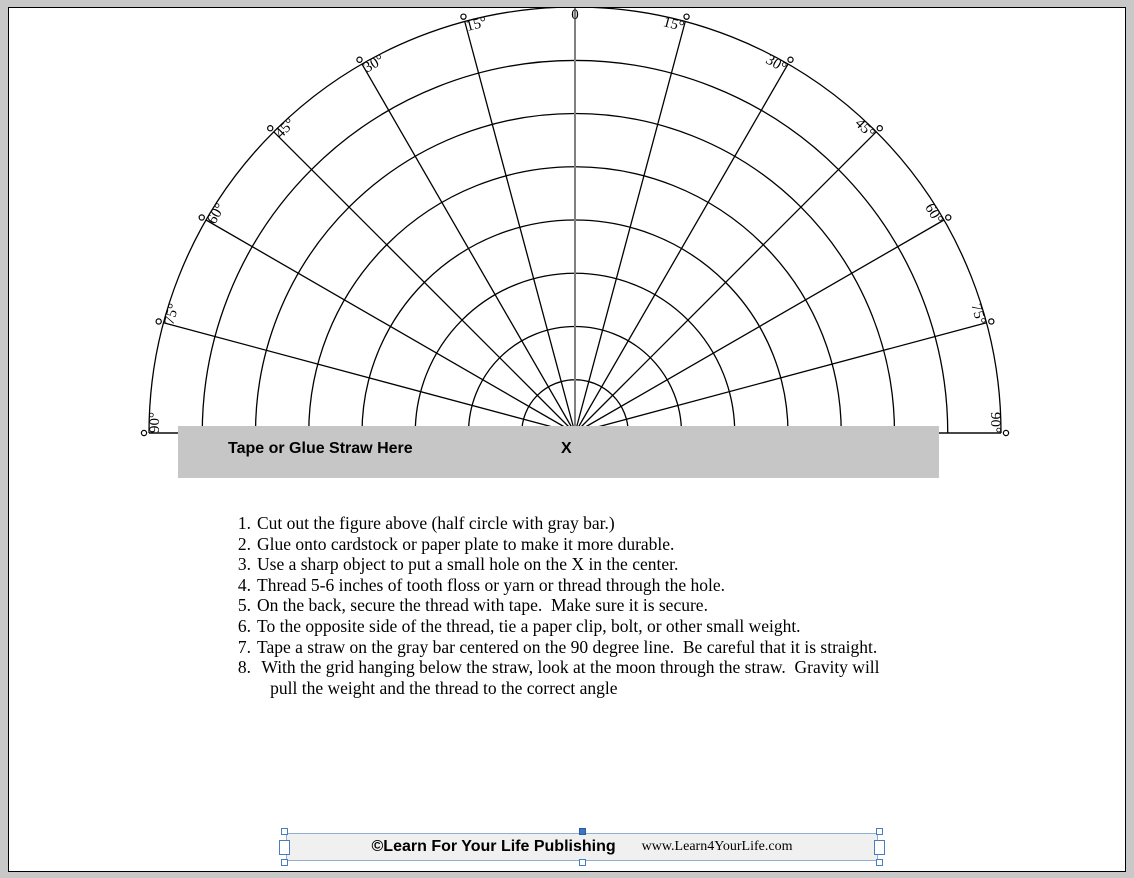 The height and width of the screenshot is (878, 1134). I want to click on selection-handle-bottom-center, so click(582, 862).